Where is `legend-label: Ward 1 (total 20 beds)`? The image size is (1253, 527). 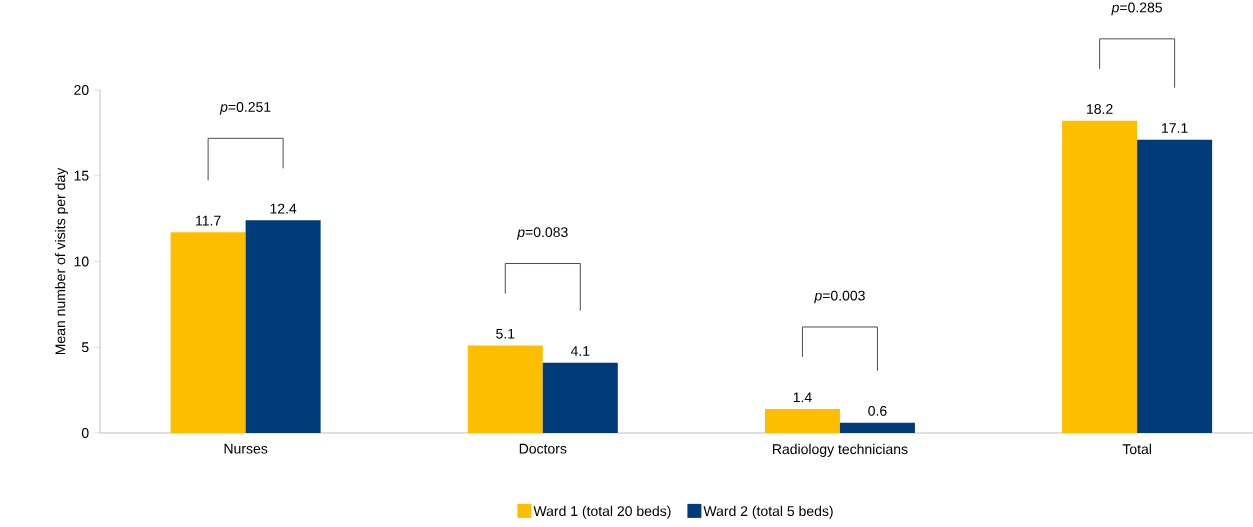
legend-label: Ward 1 (total 20 beds) is located at coordinates (602, 512).